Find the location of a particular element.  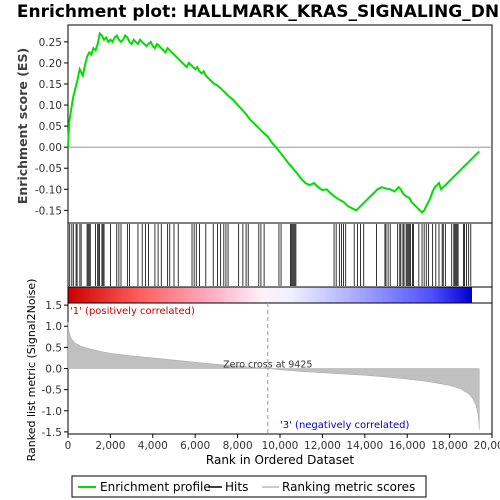

ranking-gradient-bar is located at coordinates (270, 295).